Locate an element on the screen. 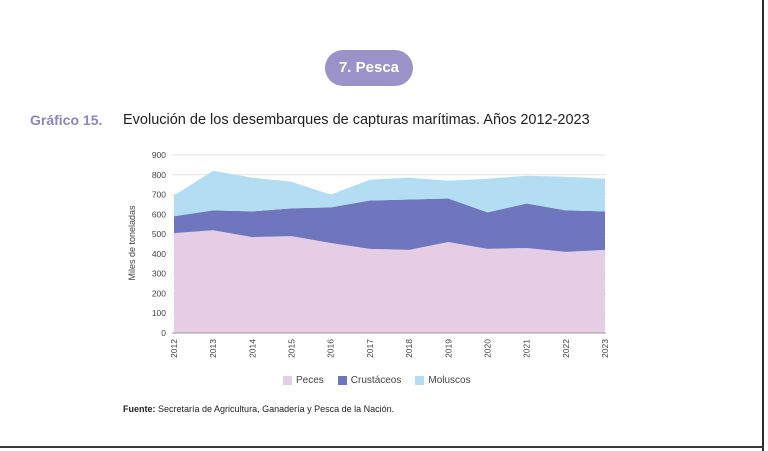 The image size is (768, 451). section-badge: 7. Pesca is located at coordinates (369, 68).